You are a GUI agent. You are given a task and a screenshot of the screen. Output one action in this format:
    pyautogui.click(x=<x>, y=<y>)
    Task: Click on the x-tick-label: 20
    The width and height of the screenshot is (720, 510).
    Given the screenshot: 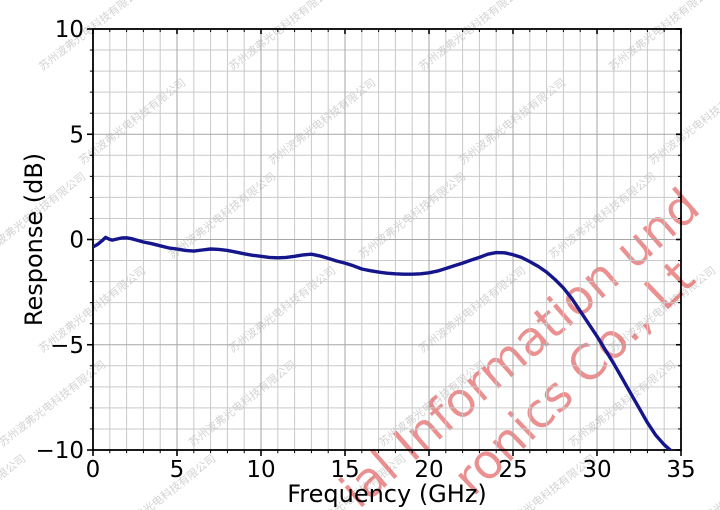 What is the action you would take?
    pyautogui.click(x=428, y=470)
    